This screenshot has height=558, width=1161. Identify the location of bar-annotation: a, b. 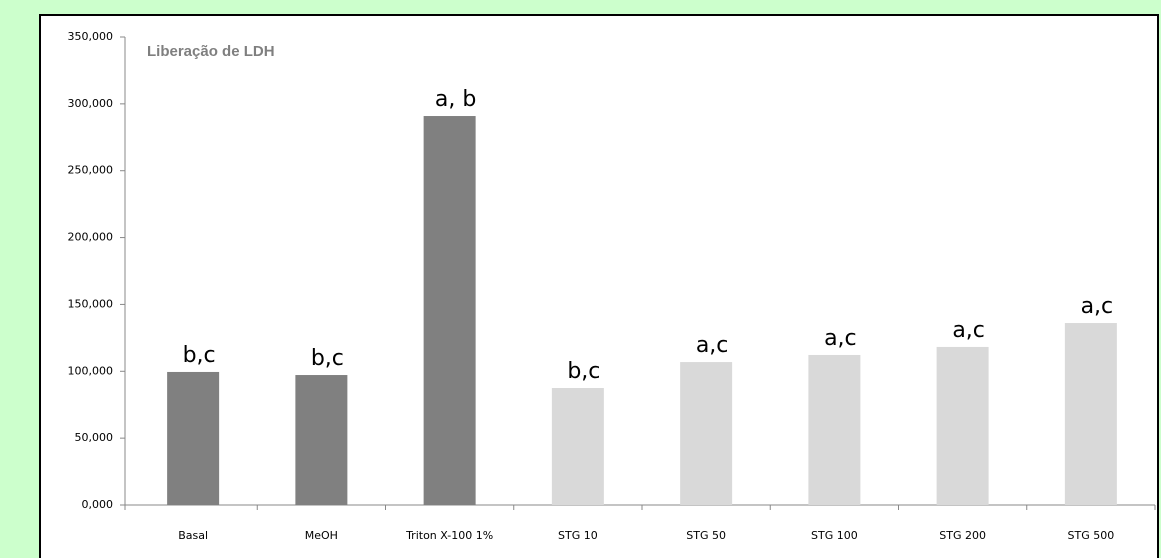
(455, 99).